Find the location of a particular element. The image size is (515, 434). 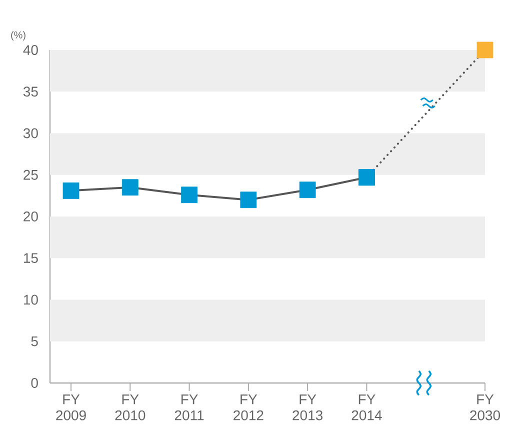

y-tick-label: 20 is located at coordinates (31, 217).